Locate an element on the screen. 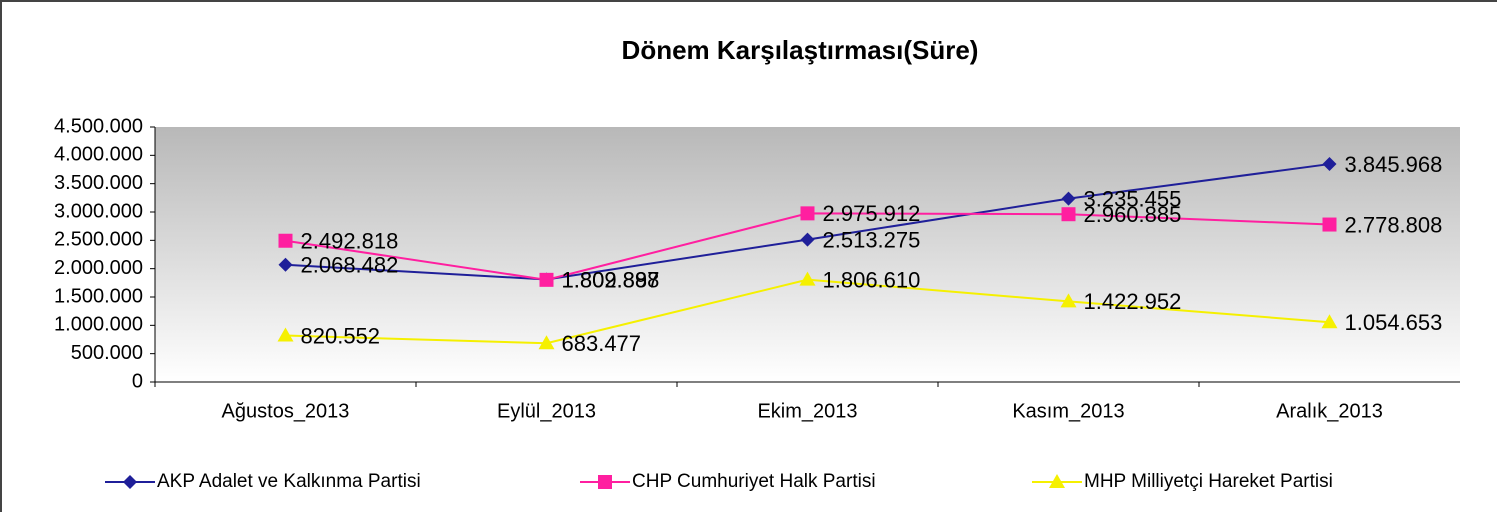 The width and height of the screenshot is (1497, 512). y-tick-label: 4.000.000 is located at coordinates (98, 155).